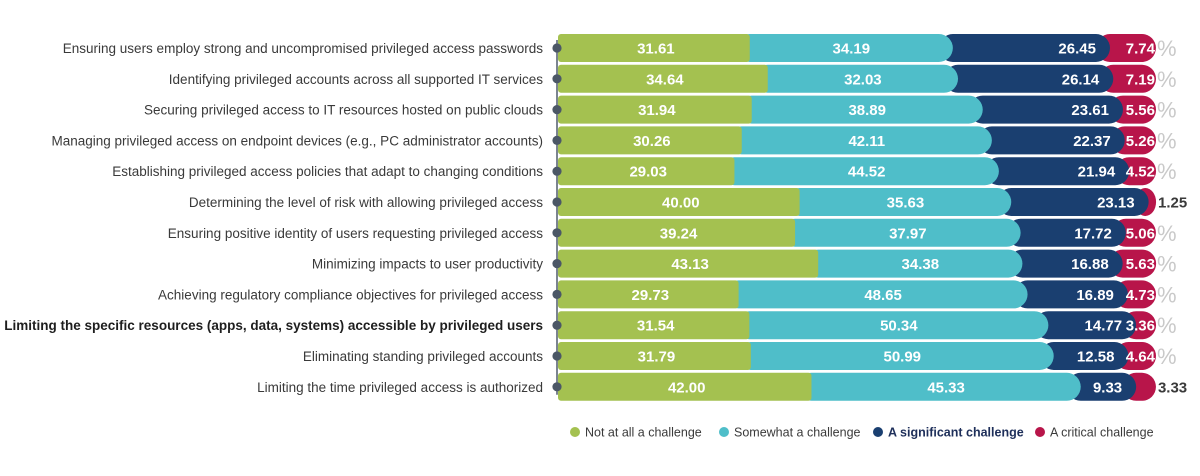 The width and height of the screenshot is (1200, 476). What do you see at coordinates (906, 203) in the screenshot?
I see `value-label: 35.63` at bounding box center [906, 203].